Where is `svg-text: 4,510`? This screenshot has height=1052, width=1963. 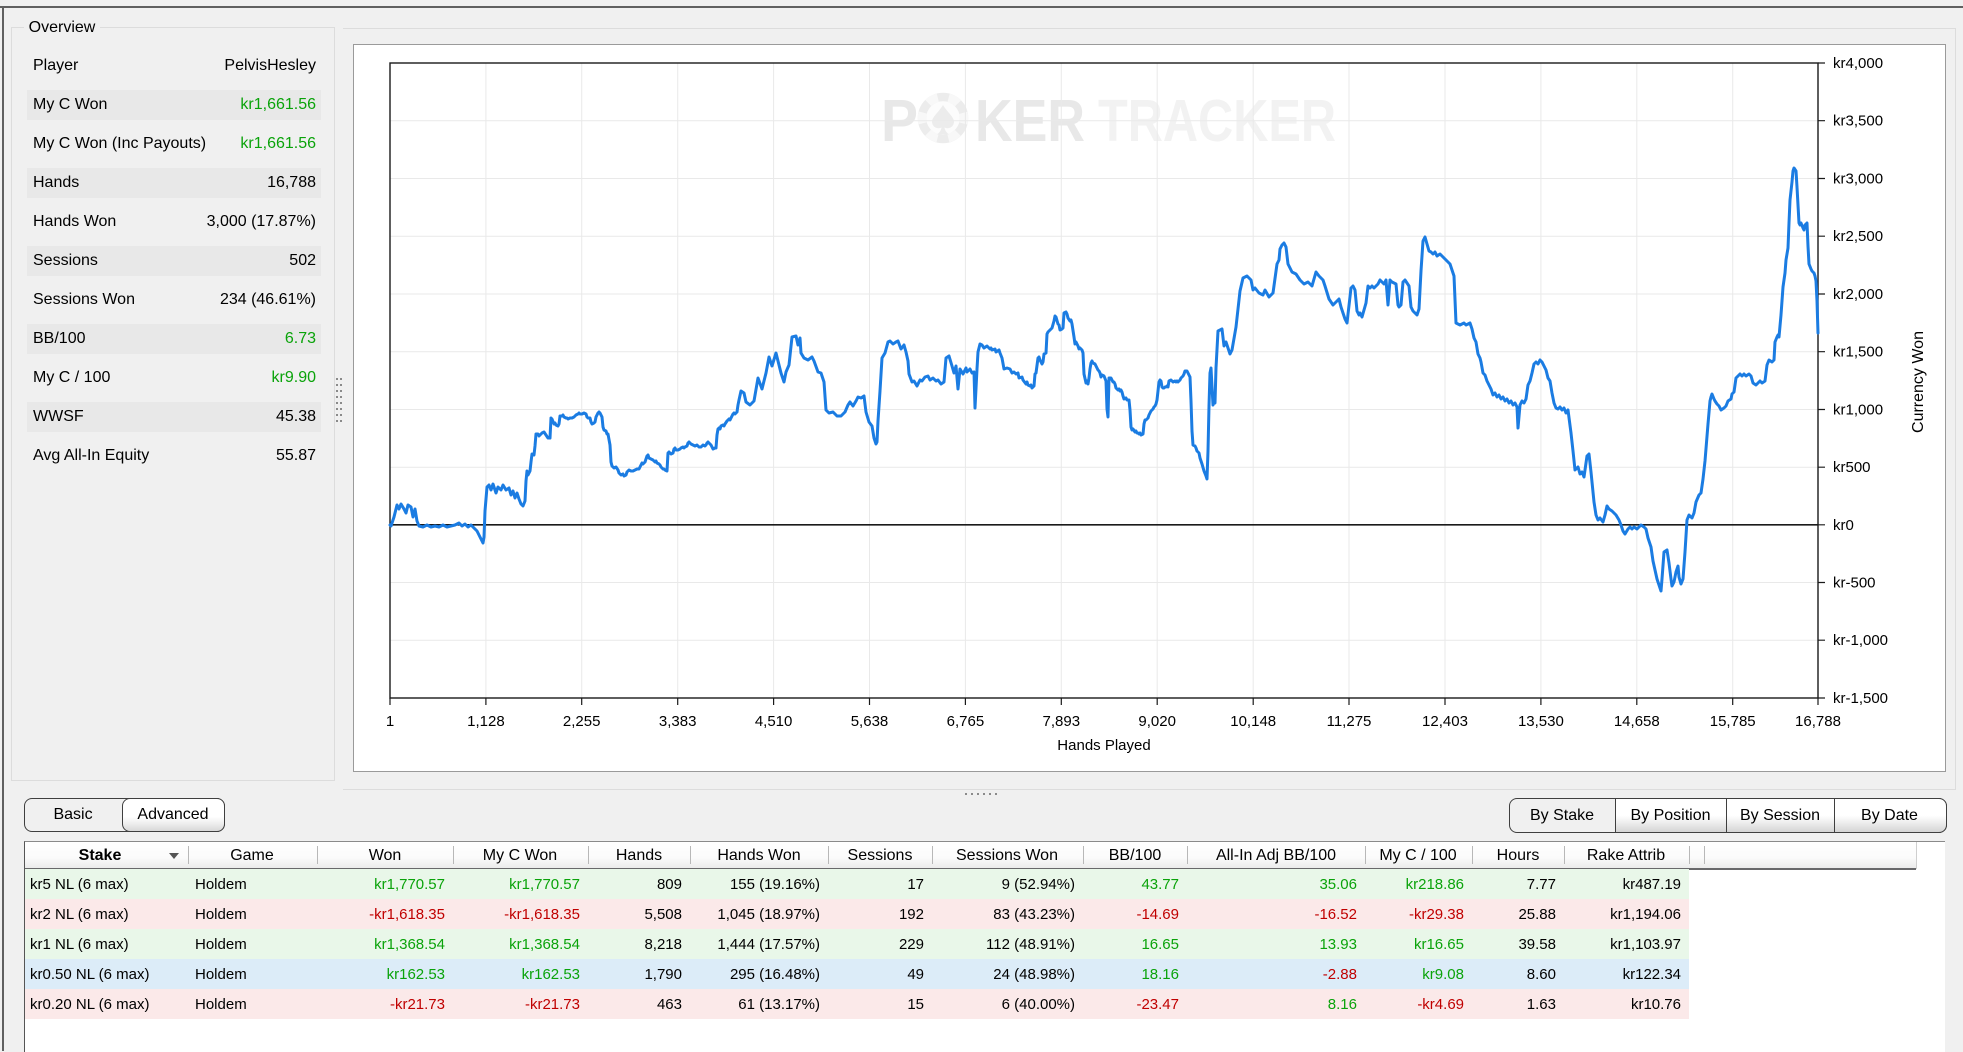
svg-text: 4,510 is located at coordinates (774, 721).